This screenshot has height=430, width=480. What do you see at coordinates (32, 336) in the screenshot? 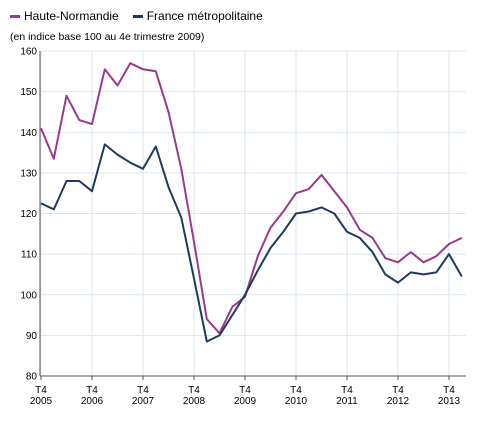
I see `y-tick-label: 90` at bounding box center [32, 336].